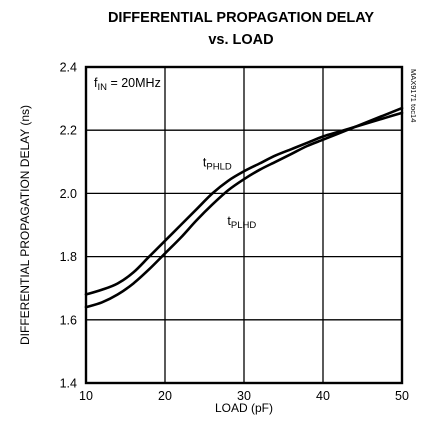 This screenshot has width=427, height=441. Describe the element at coordinates (244, 408) in the screenshot. I see `x-axis-label: LOAD (pF)` at that location.